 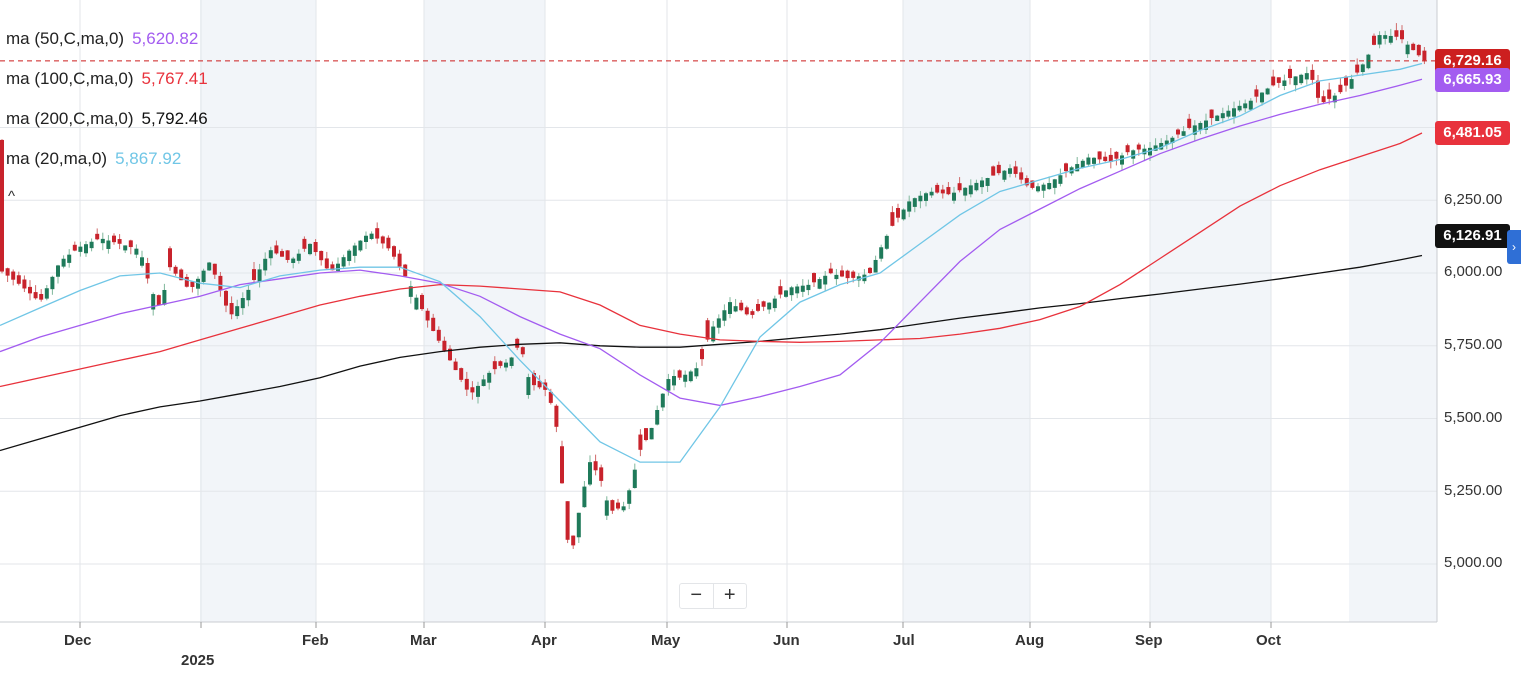 What do you see at coordinates (198, 660) in the screenshot?
I see `x-tick-label: 2025` at bounding box center [198, 660].